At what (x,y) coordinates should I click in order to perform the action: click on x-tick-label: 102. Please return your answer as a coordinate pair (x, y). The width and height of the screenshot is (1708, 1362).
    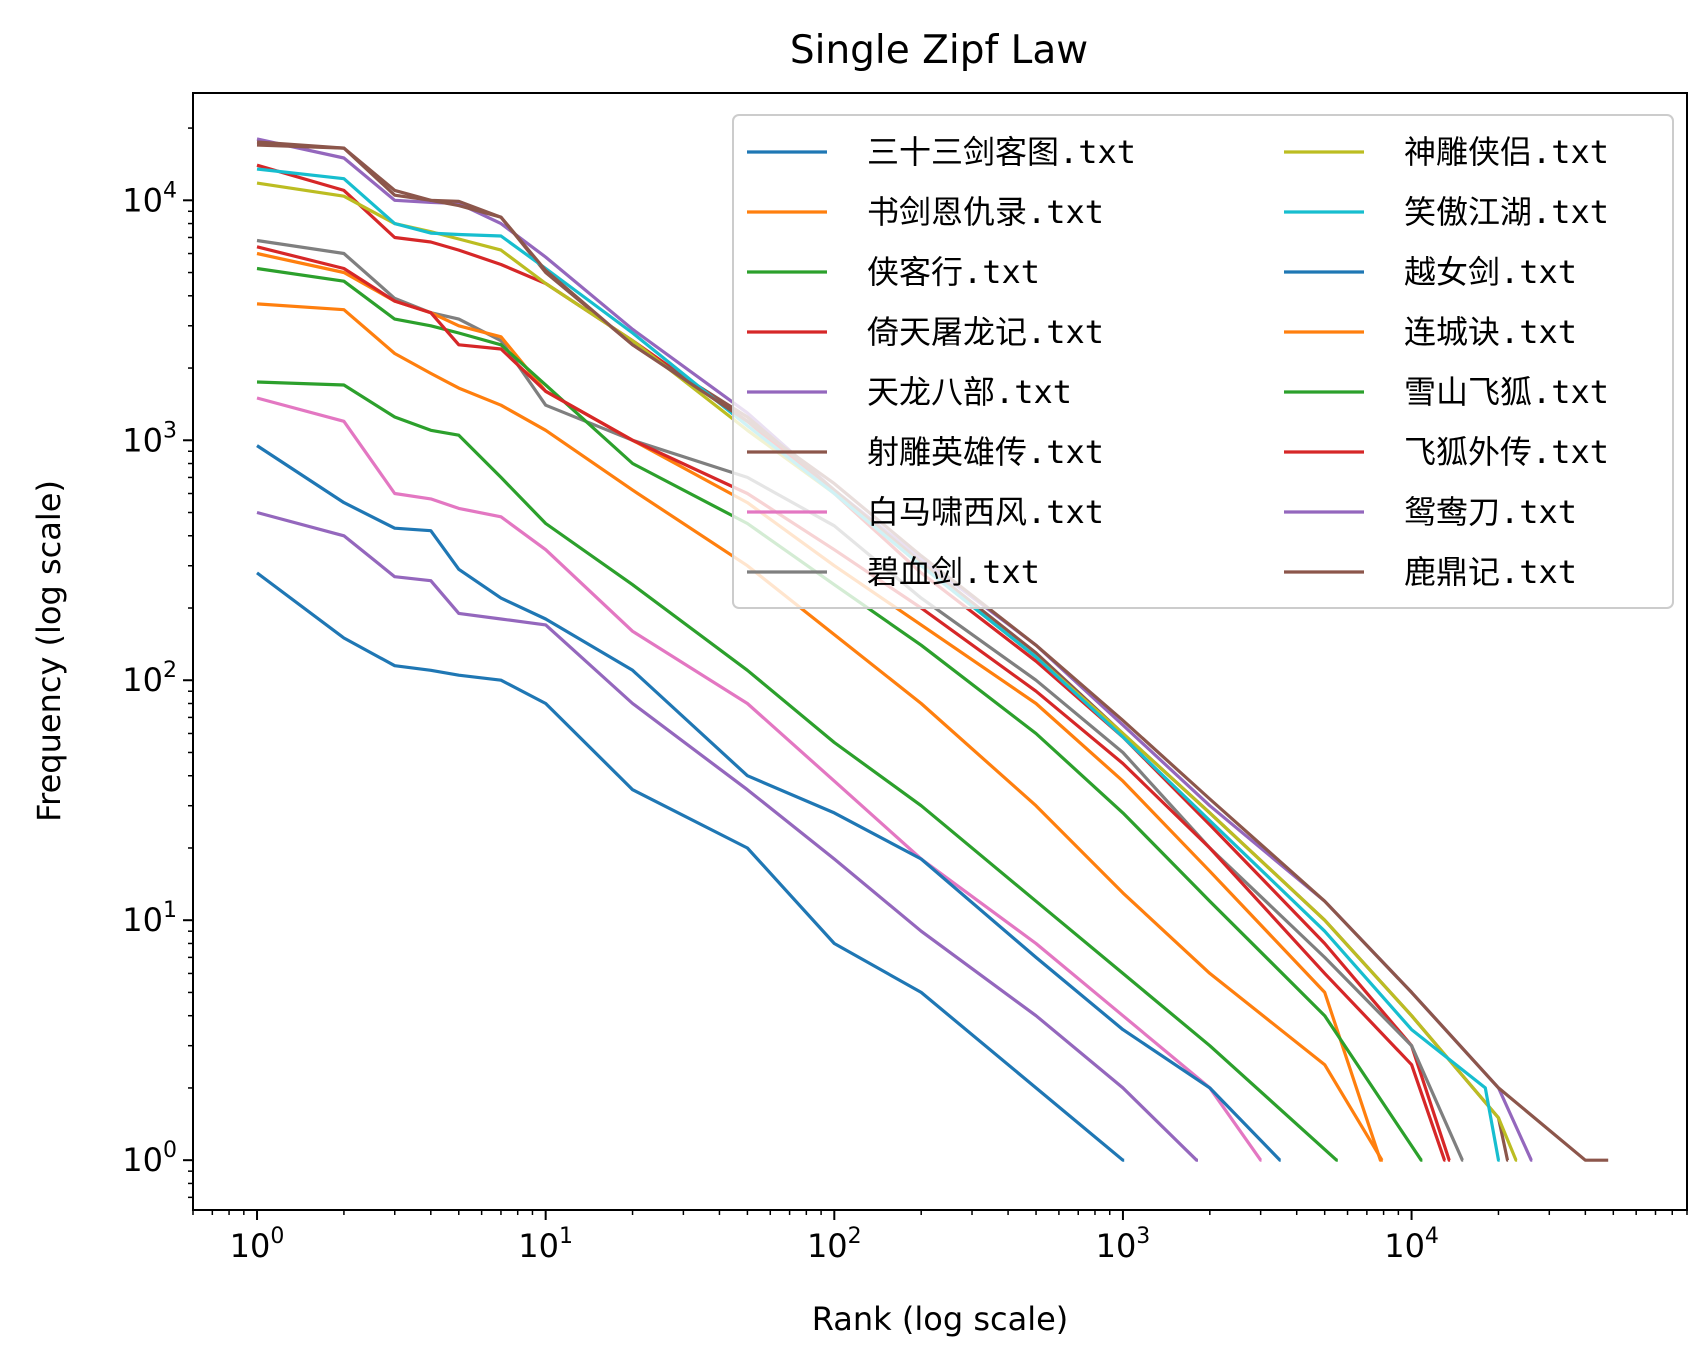
    Looking at the image, I should click on (834, 1244).